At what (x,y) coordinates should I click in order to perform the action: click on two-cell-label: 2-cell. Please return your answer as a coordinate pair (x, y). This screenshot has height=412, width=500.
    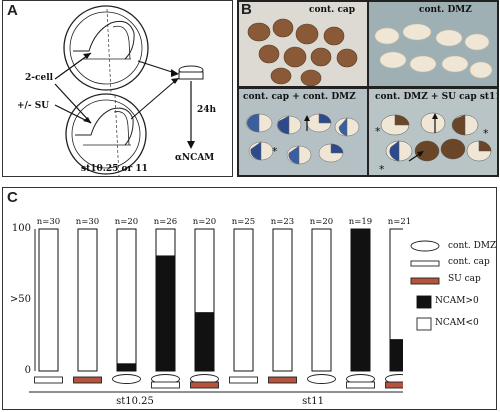
    Looking at the image, I should click on (39, 78).